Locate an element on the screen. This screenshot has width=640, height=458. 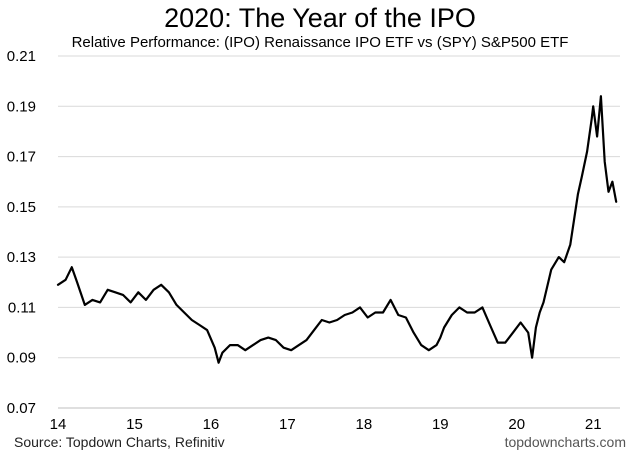
x-tick-label: 21 is located at coordinates (593, 424).